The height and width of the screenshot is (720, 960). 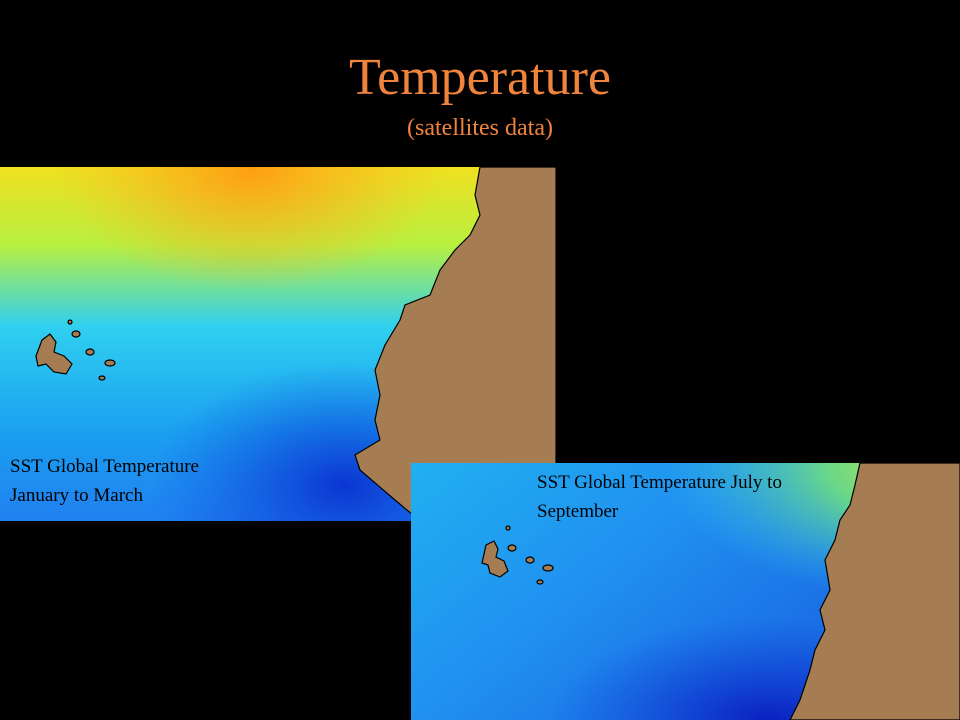 What do you see at coordinates (480, 77) in the screenshot?
I see `slide-title: Temperature` at bounding box center [480, 77].